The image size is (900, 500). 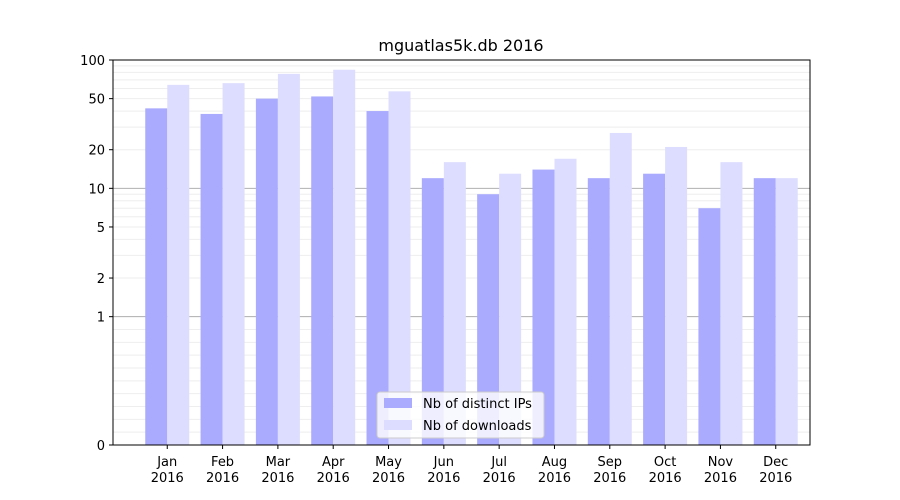 I want to click on x-tick-label: Aug 2016, so click(x=554, y=470).